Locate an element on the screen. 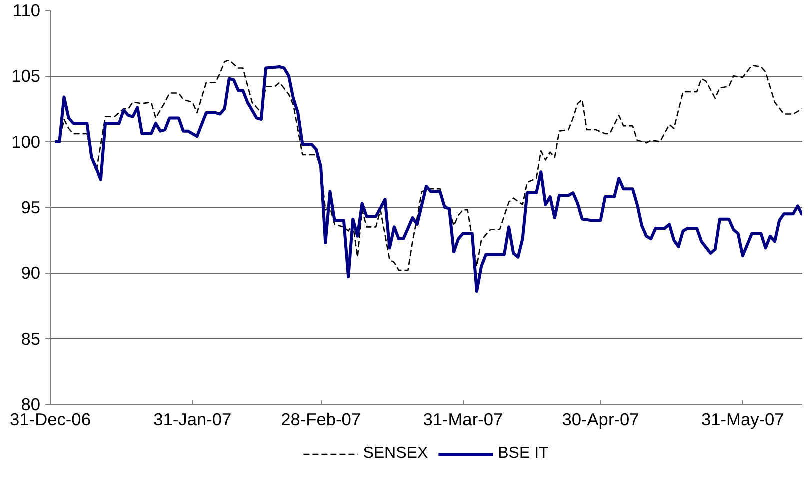 The width and height of the screenshot is (808, 480). legend-label: BSE IT is located at coordinates (523, 454).